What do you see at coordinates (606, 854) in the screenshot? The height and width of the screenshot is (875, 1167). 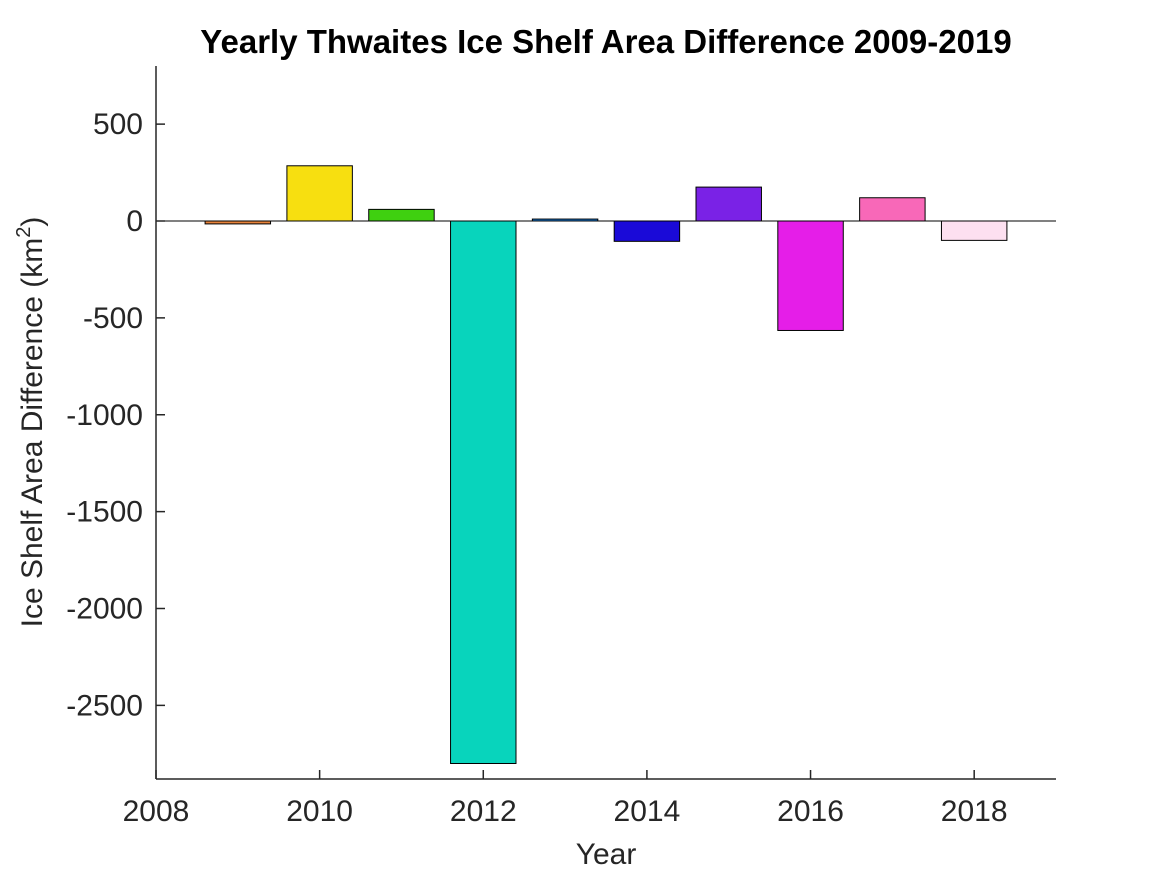 I see `x-axis-label: Year` at bounding box center [606, 854].